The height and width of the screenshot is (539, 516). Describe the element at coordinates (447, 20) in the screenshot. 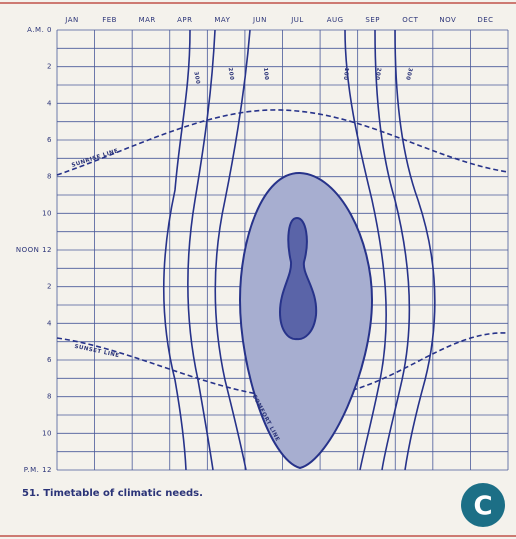

I see `month-label: NOV` at that location.